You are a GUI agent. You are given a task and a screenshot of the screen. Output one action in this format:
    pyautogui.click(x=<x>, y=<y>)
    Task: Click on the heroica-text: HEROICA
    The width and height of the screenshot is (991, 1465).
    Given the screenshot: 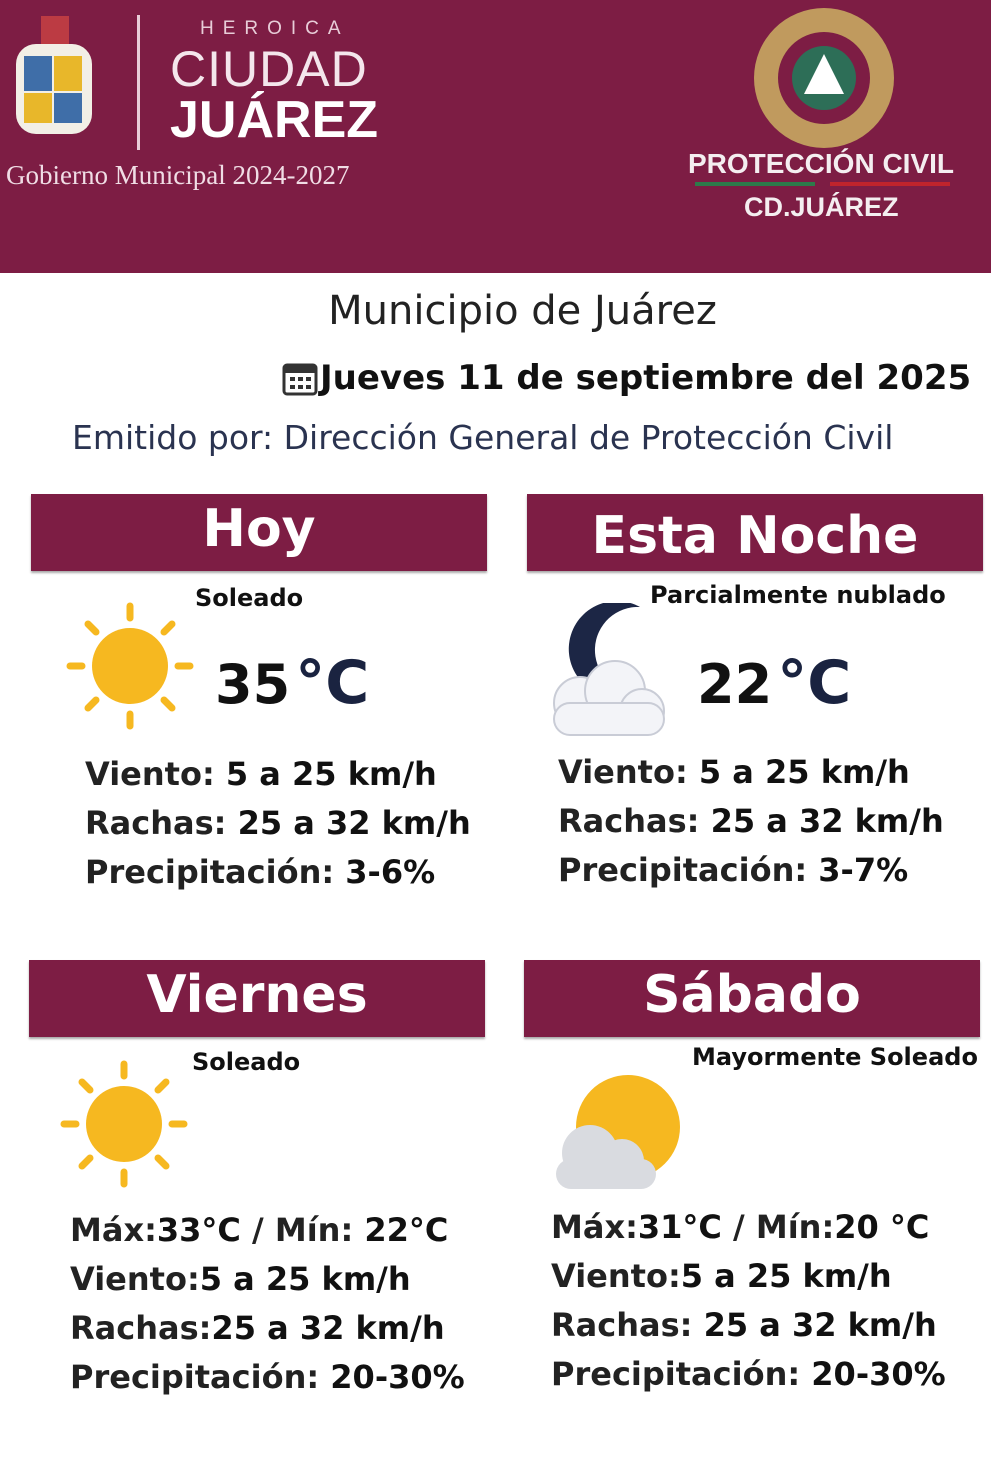 What is the action you would take?
    pyautogui.click(x=275, y=28)
    